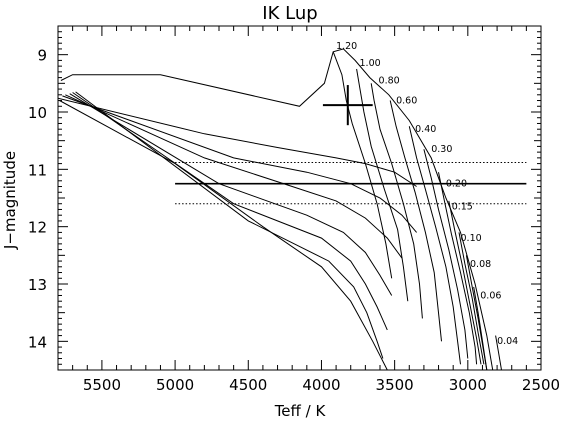  What do you see at coordinates (237, 142) in the screenshot?
I see `isochrone-line` at bounding box center [237, 142].